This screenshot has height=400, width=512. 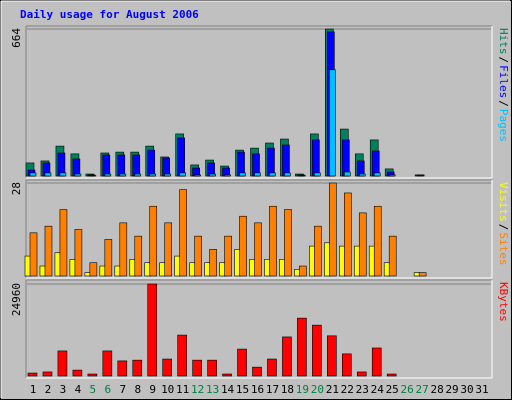 What do you see at coordinates (332, 389) in the screenshot?
I see `x-tick-label: 21` at bounding box center [332, 389].